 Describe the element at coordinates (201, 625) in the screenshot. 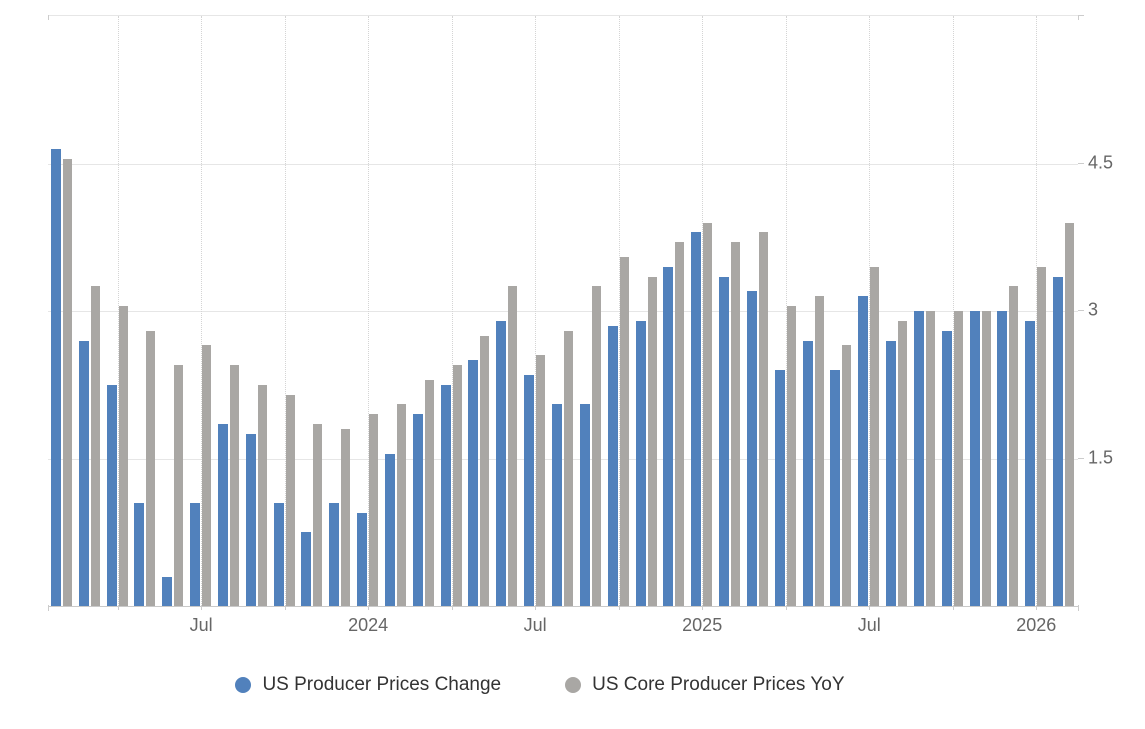

I see `x-axis-tick-label: Jul` at that location.